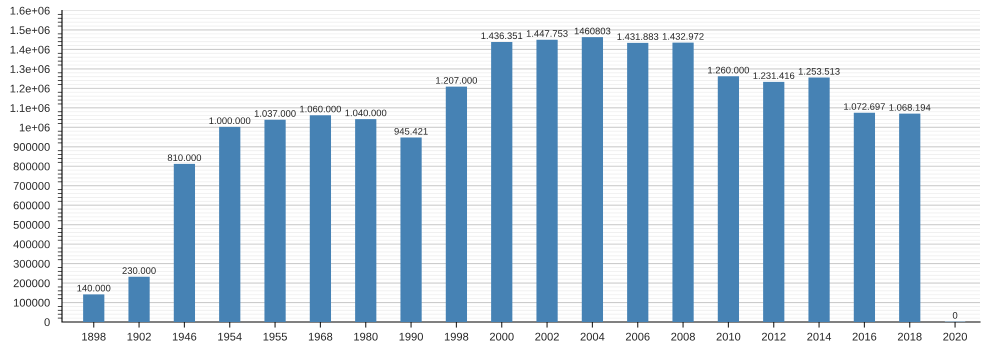 The image size is (1000, 350). Describe the element at coordinates (729, 70) in the screenshot. I see `data-label: 1.260.000` at that location.